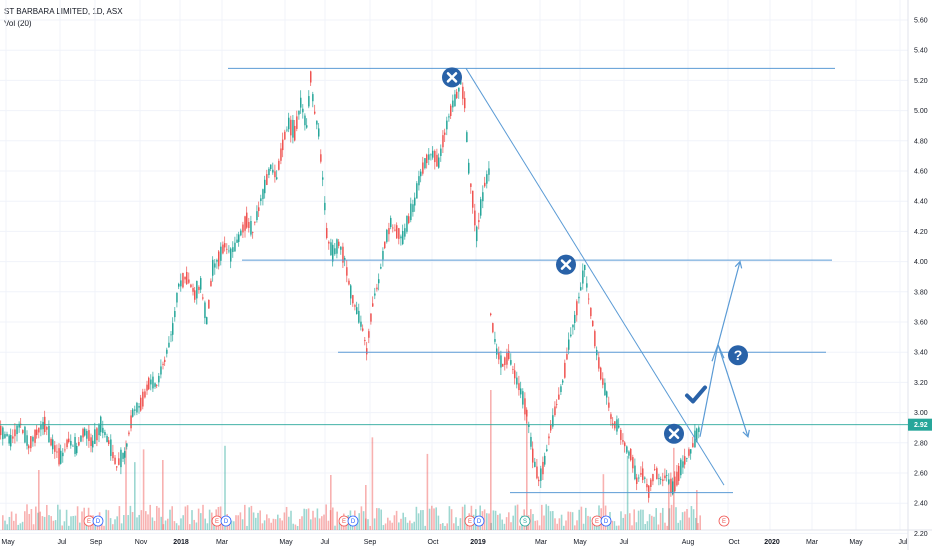 The width and height of the screenshot is (932, 550). What do you see at coordinates (63, 18) in the screenshot?
I see `chart-legend: ST BARBARA LIMITED, 1D, ASX Vol (20)` at bounding box center [63, 18].